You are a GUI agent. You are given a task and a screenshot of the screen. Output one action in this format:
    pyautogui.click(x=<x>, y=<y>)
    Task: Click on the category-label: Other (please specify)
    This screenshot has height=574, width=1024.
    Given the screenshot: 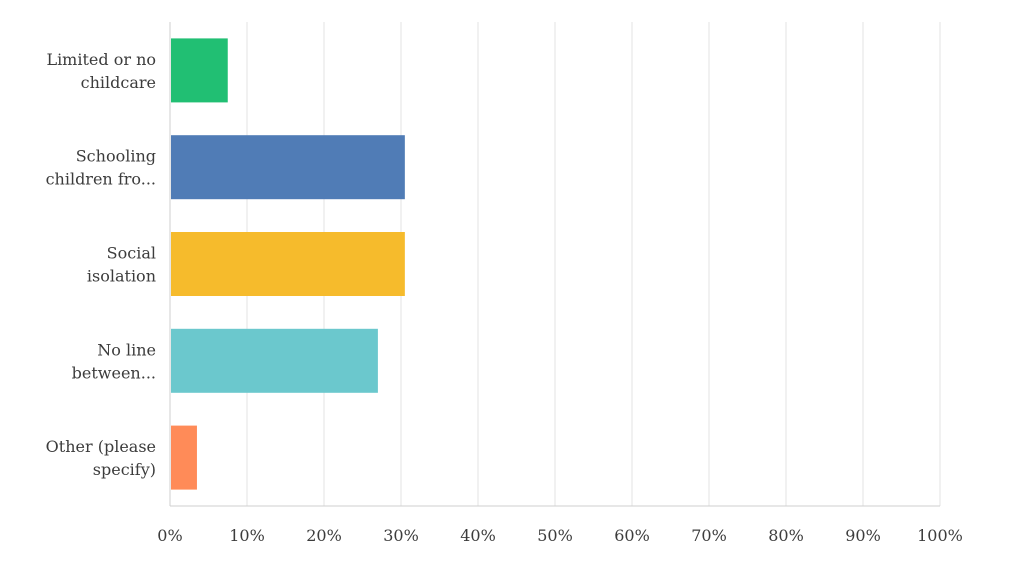 What is the action you would take?
    pyautogui.click(x=101, y=458)
    